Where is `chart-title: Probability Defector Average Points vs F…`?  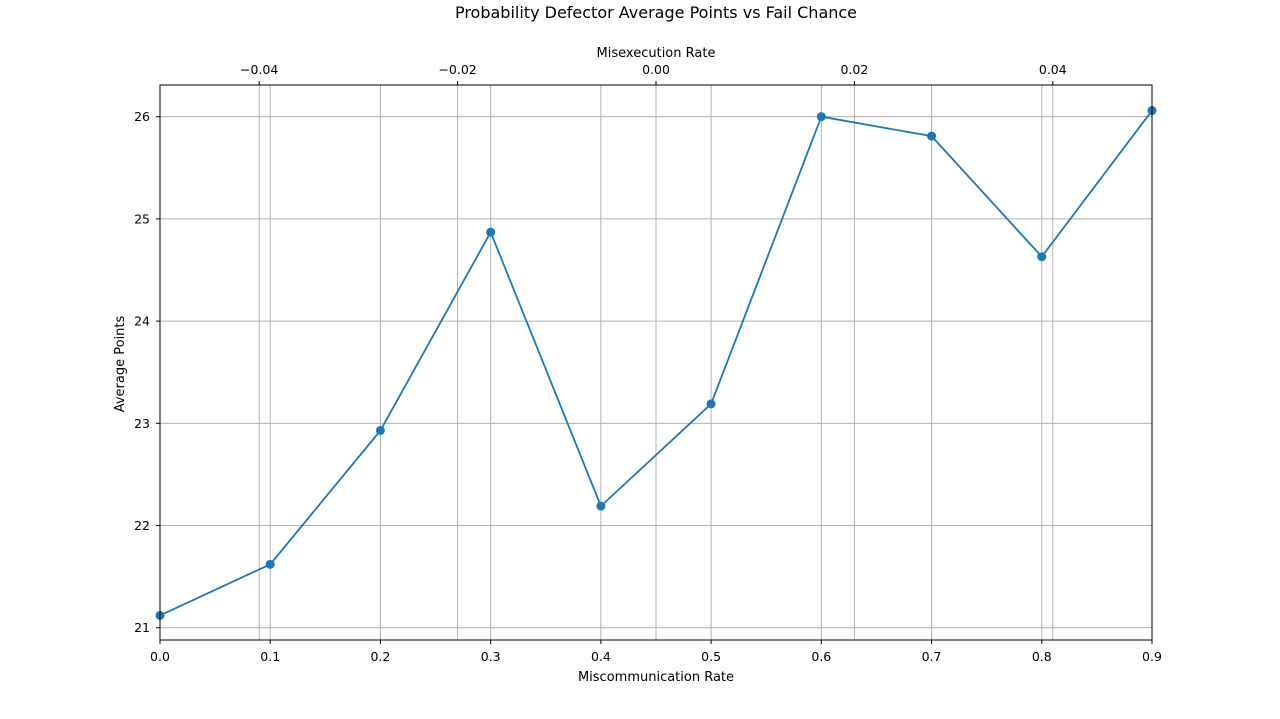
chart-title: Probability Defector Average Points vs F… is located at coordinates (656, 12).